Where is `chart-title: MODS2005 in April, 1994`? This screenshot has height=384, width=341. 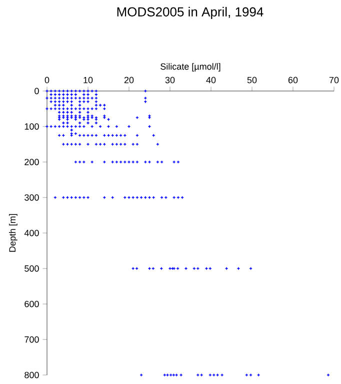
chart-title: MODS2005 in April, 1994 is located at coordinates (190, 13).